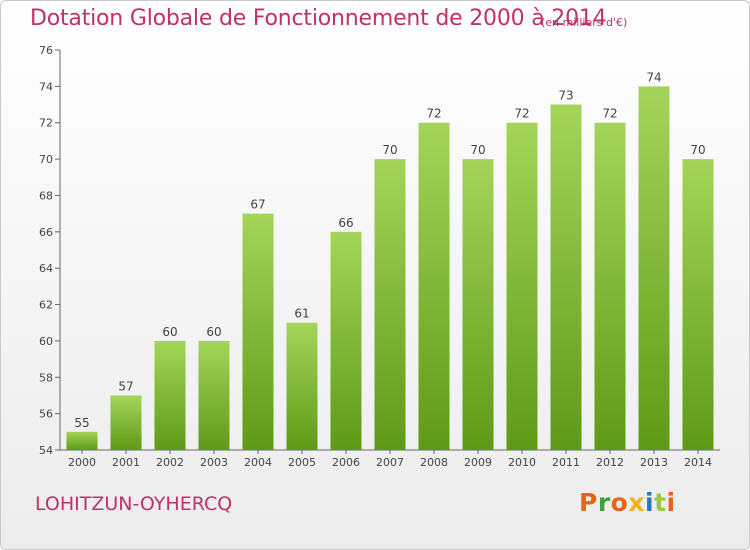  I want to click on data-label: 57, so click(125, 386).